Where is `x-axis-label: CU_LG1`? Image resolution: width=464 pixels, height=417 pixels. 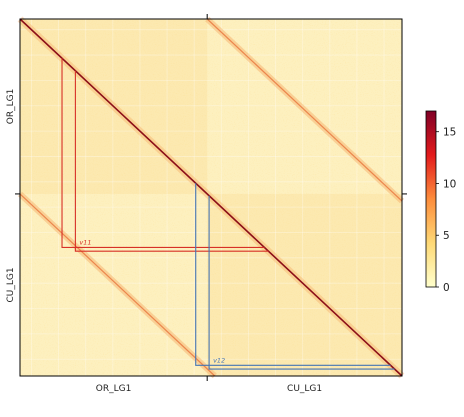 x-axis-label: CU_LG1 is located at coordinates (304, 389).